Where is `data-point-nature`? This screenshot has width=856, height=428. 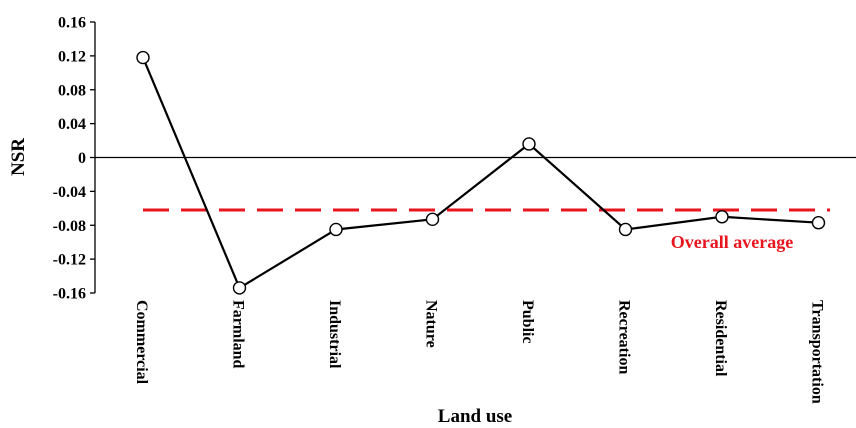 data-point-nature is located at coordinates (432, 219).